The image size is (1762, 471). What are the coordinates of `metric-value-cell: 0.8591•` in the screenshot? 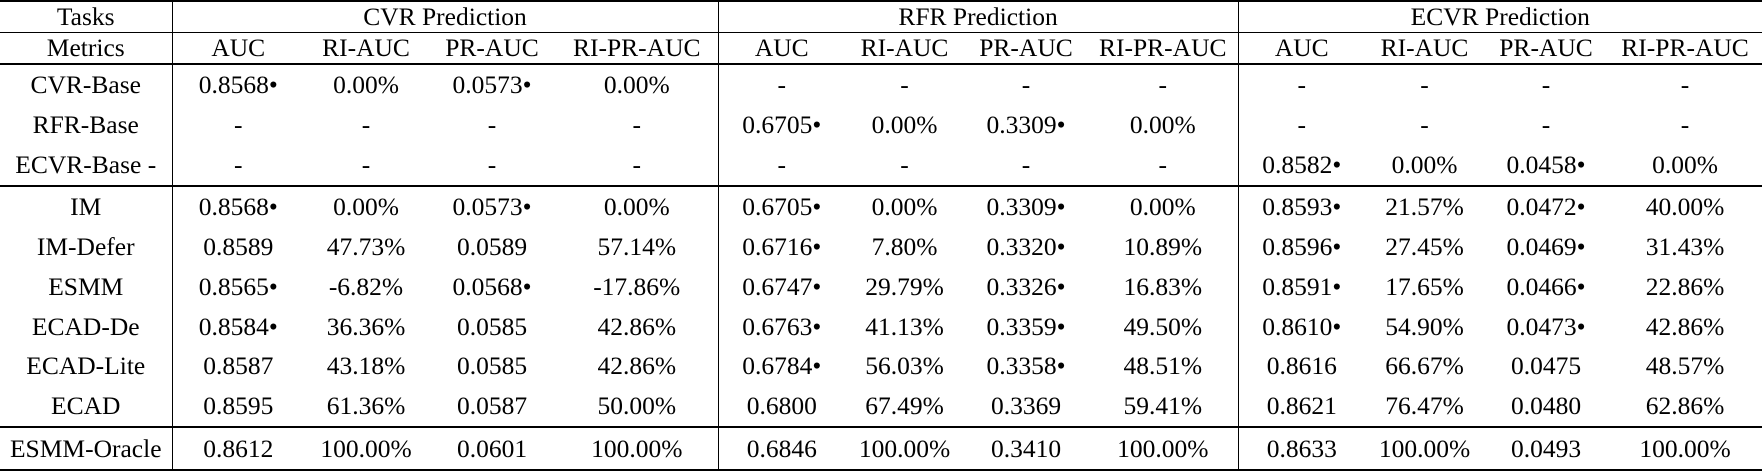 It's located at (1302, 286).